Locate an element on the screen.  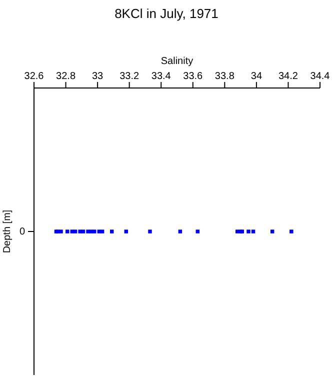
x-tick-label: 33.4 is located at coordinates (161, 76).